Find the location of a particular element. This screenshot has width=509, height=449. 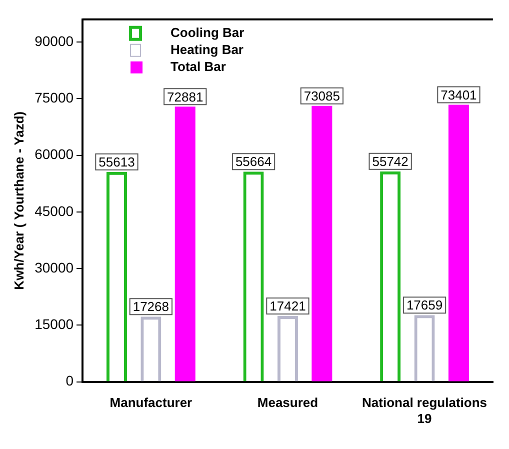

data-label: 55613 is located at coordinates (116, 162).